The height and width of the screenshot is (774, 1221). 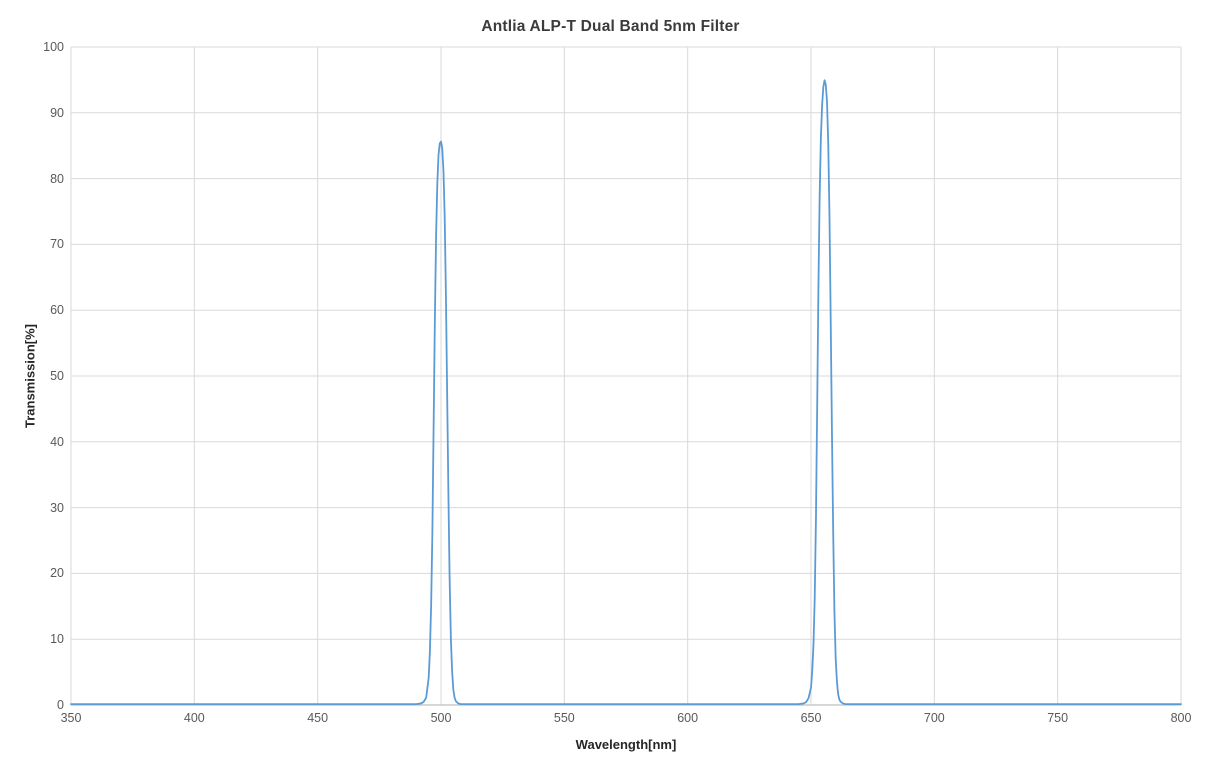 What do you see at coordinates (57, 112) in the screenshot?
I see `y-tick-label: 90` at bounding box center [57, 112].